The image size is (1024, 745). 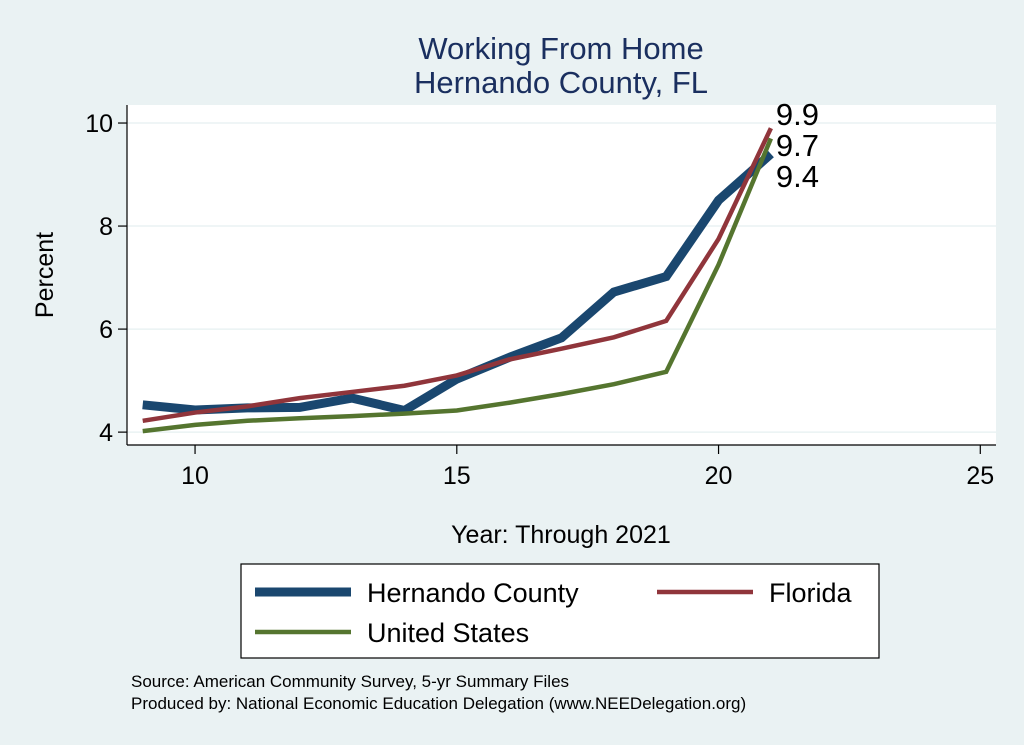 I want to click on x-tick-label: 10, so click(x=195, y=476).